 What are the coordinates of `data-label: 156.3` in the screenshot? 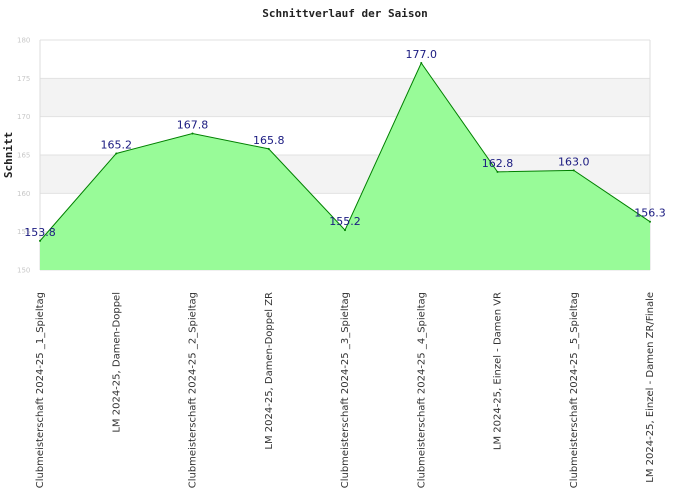 It's located at (650, 213).